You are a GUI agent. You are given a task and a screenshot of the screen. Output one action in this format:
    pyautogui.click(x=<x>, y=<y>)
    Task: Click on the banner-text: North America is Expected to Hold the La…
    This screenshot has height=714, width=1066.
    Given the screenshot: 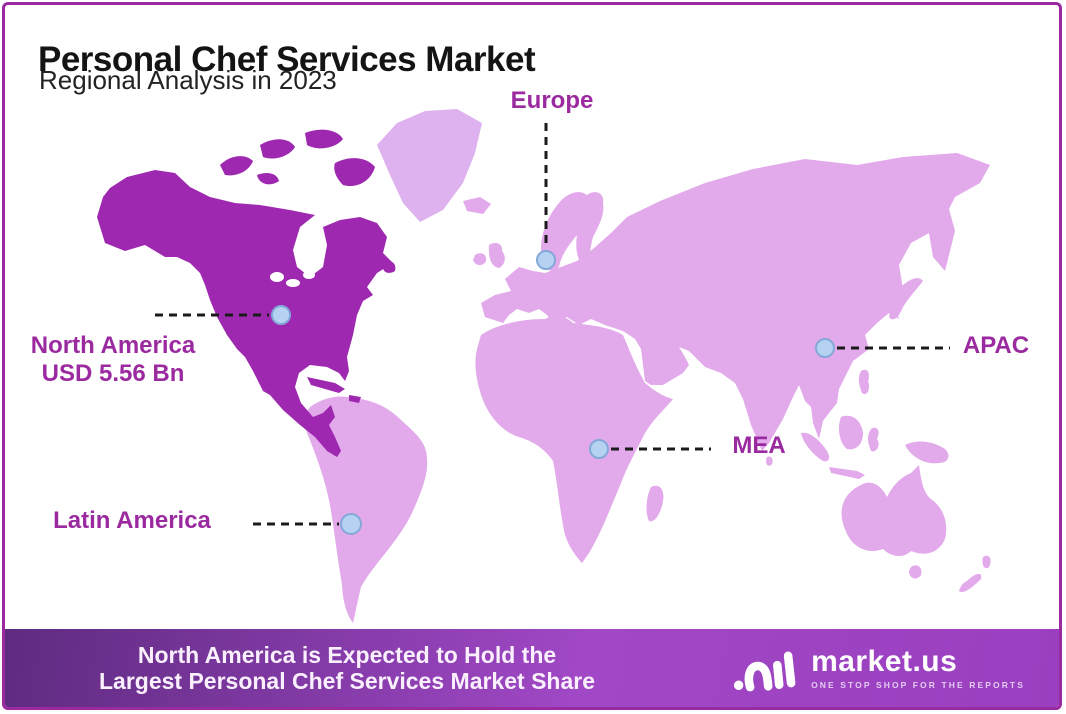 What is the action you would take?
    pyautogui.click(x=347, y=668)
    